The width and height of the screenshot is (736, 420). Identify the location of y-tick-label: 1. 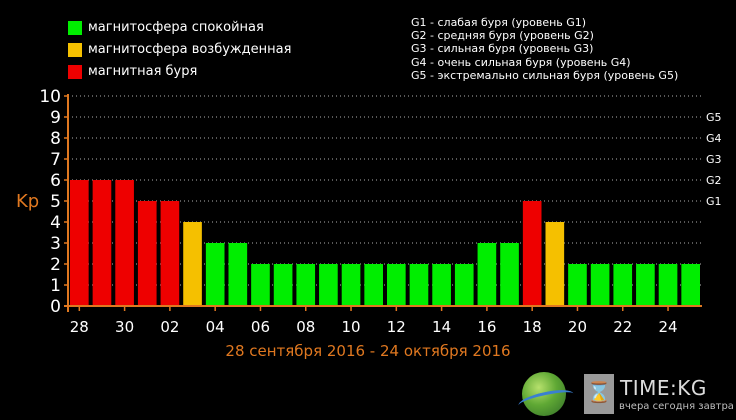
(55, 286).